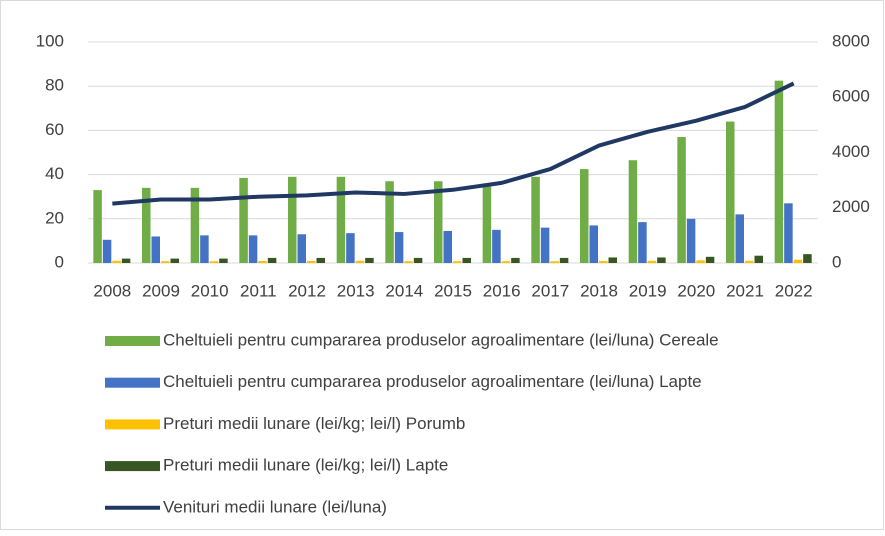 The image size is (885, 536). I want to click on x-tick-label: 2018, so click(599, 290).